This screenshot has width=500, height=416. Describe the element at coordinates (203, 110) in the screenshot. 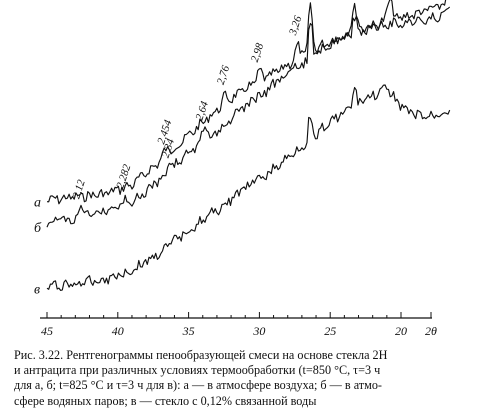

I see `peak-label-4: 2,64` at that location.